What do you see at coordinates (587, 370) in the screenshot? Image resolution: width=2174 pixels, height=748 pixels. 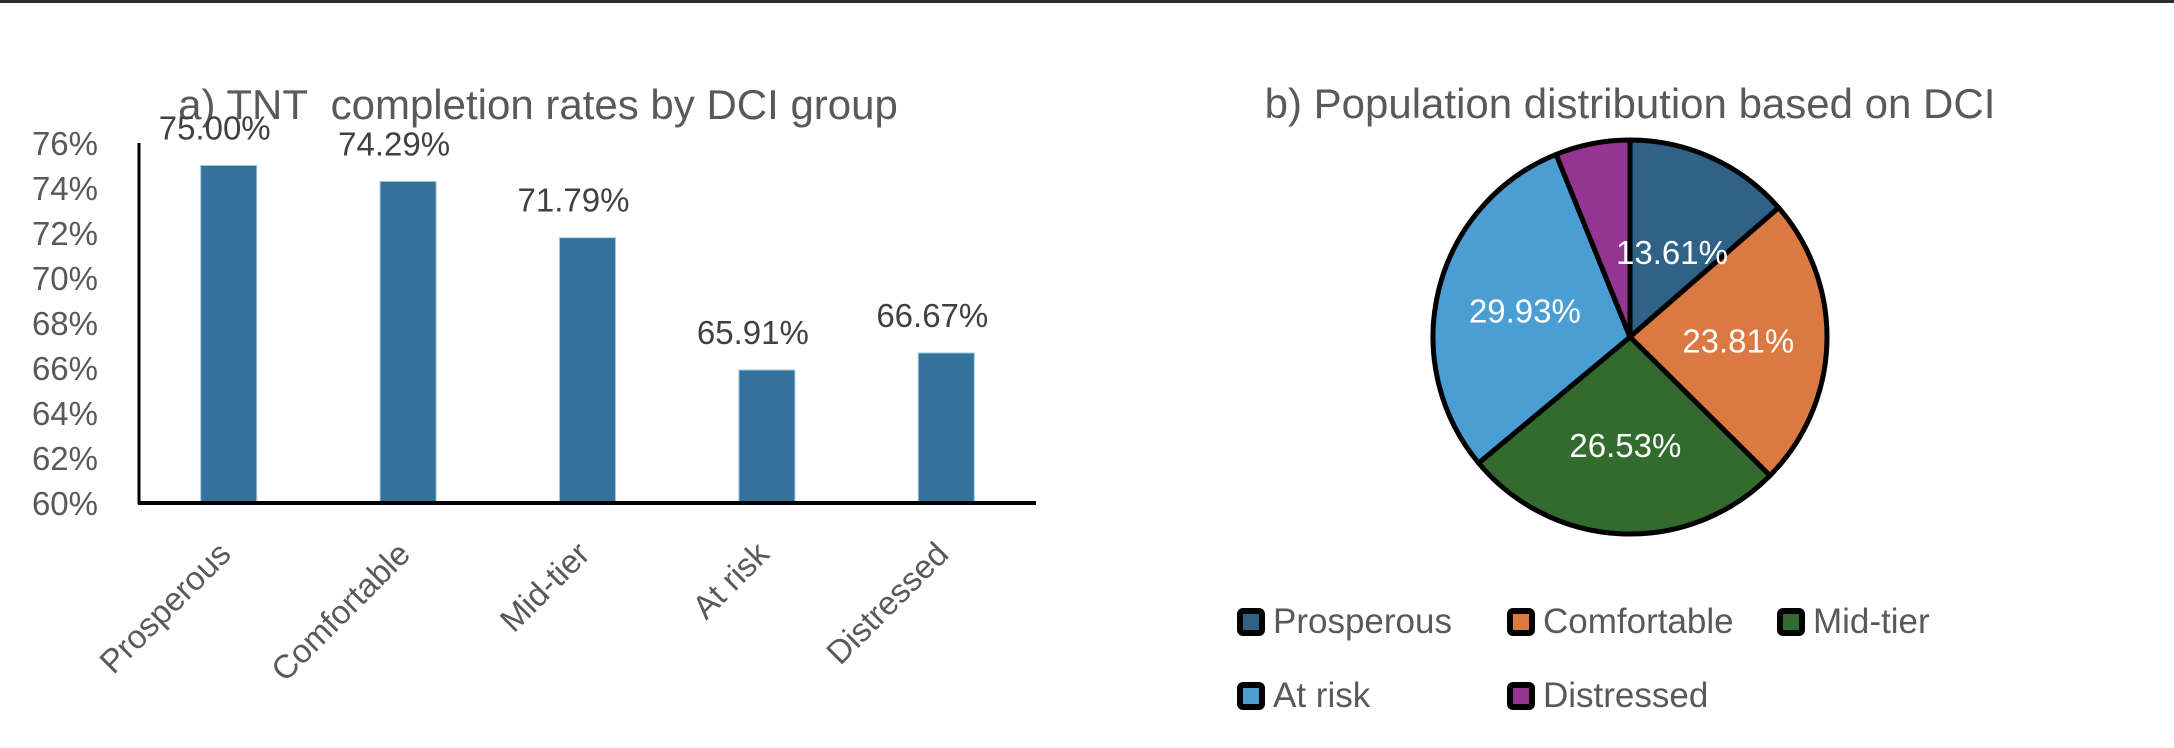 I see `bar-mid-tier` at bounding box center [587, 370].